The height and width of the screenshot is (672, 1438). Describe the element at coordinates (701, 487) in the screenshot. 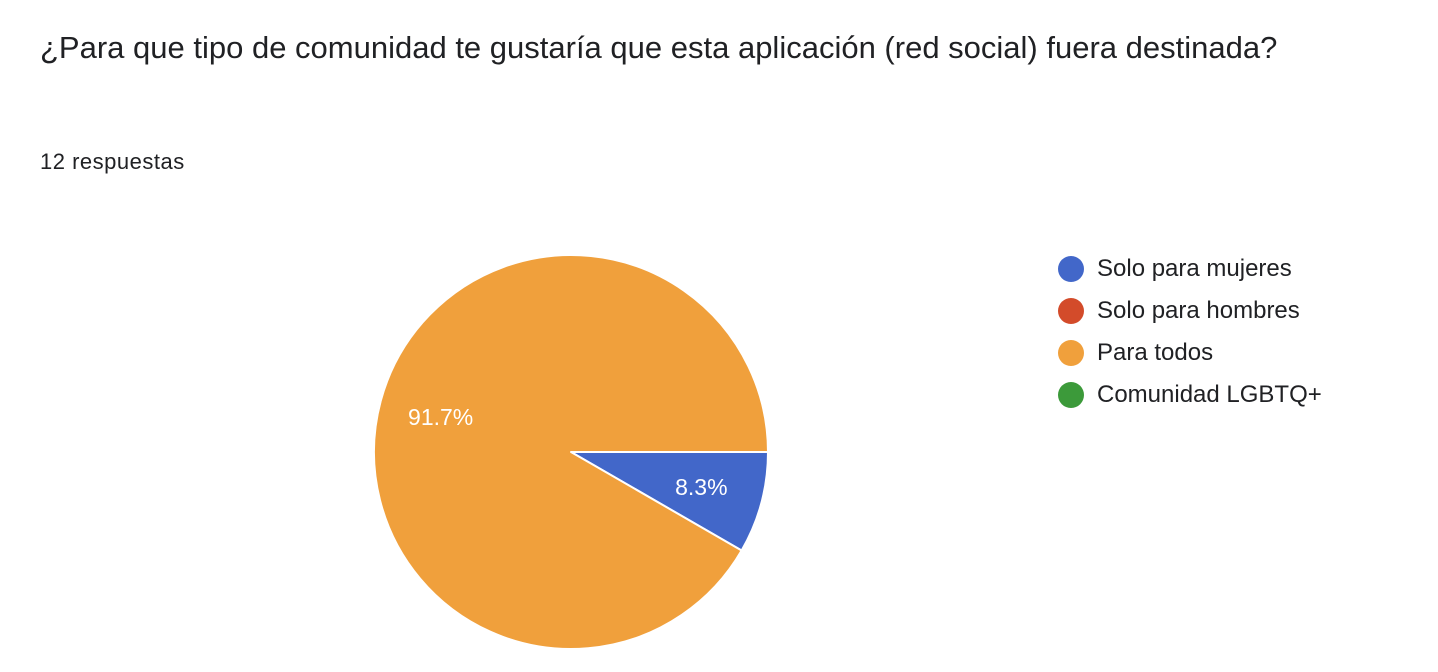

I see `pie-label-solo-para-mujeres: 8.3%` at that location.